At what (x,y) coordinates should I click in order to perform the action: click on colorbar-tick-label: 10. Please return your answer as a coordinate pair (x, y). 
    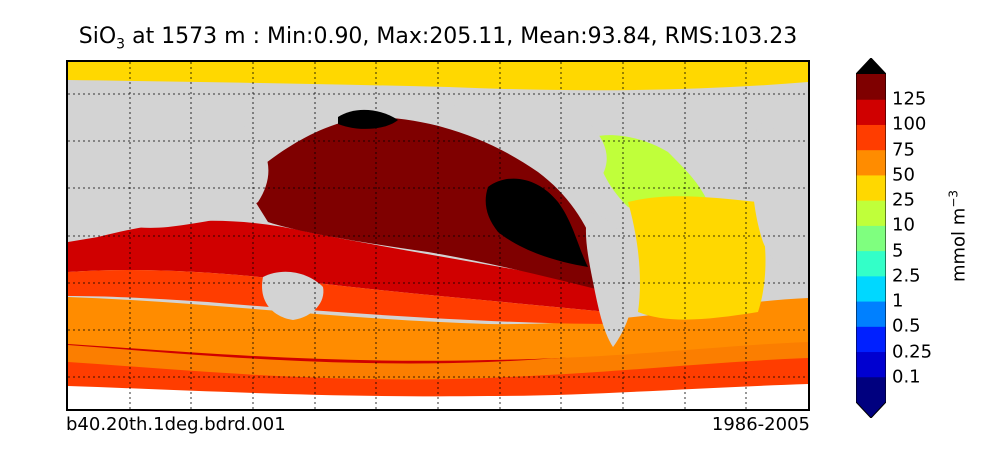
    Looking at the image, I should click on (903, 225).